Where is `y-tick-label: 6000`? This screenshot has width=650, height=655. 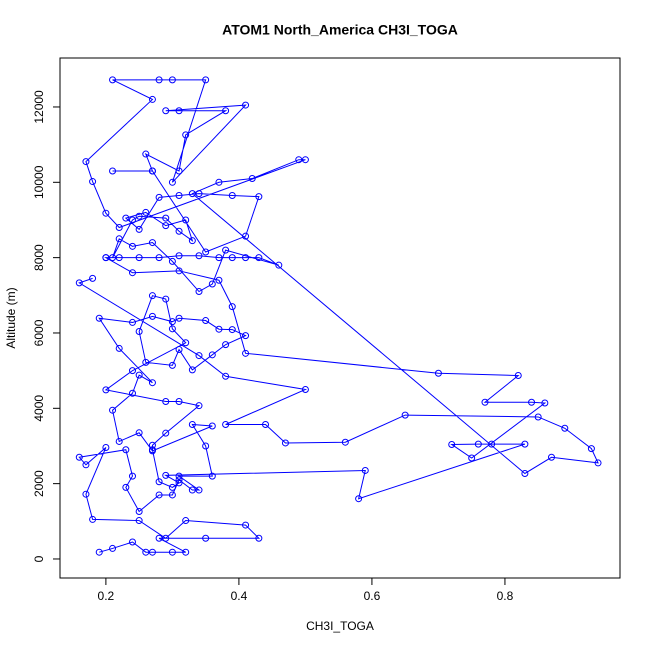 y-tick-label: 6000 is located at coordinates (39, 332).